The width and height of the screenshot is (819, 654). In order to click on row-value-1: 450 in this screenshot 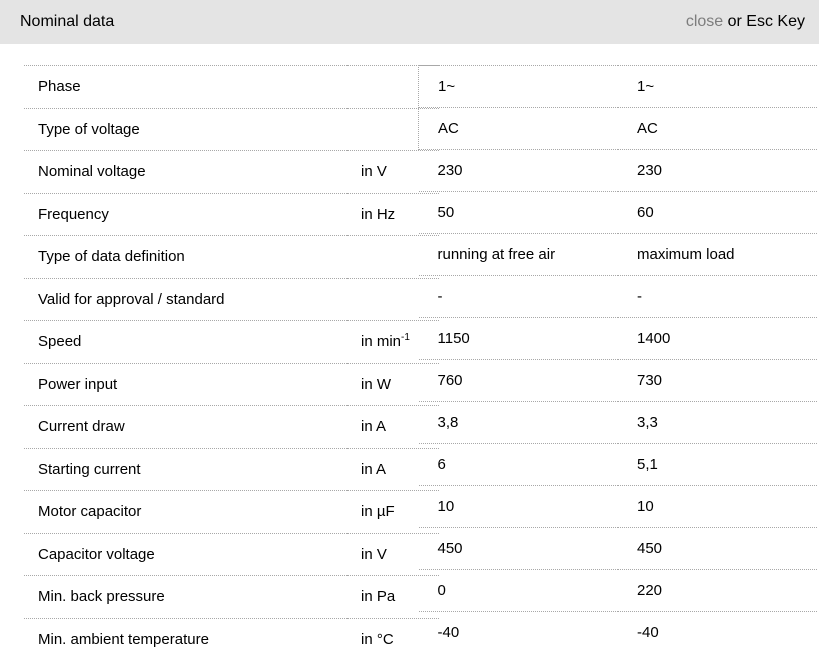, I will do `click(518, 548)`.